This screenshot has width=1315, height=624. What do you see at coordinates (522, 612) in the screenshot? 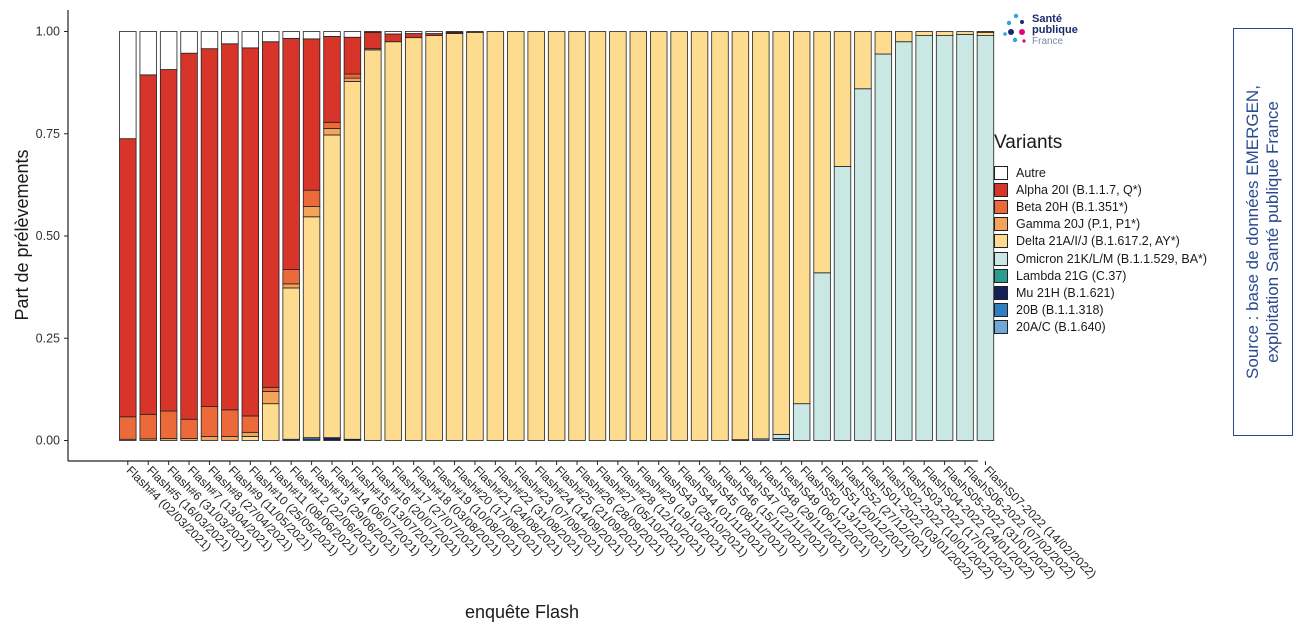
I see `x-axis-label: enquête Flash` at bounding box center [522, 612].